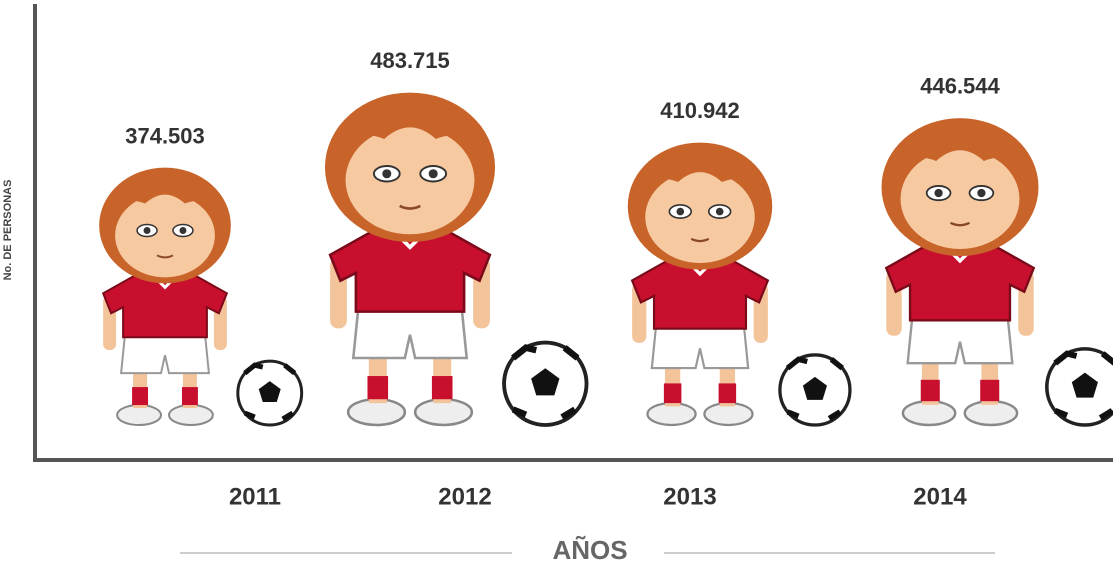 The width and height of the screenshot is (1113, 568). Describe the element at coordinates (940, 496) in the screenshot. I see `x-tick-label: 2014` at that location.